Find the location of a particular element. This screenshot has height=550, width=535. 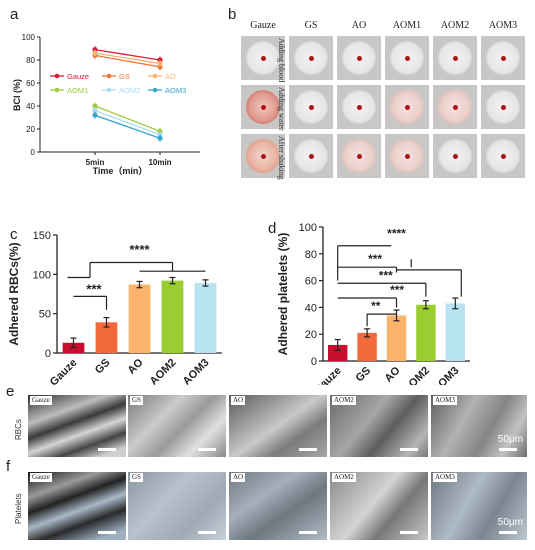

x-tick-label: AOM2 is located at coordinates (163, 371).